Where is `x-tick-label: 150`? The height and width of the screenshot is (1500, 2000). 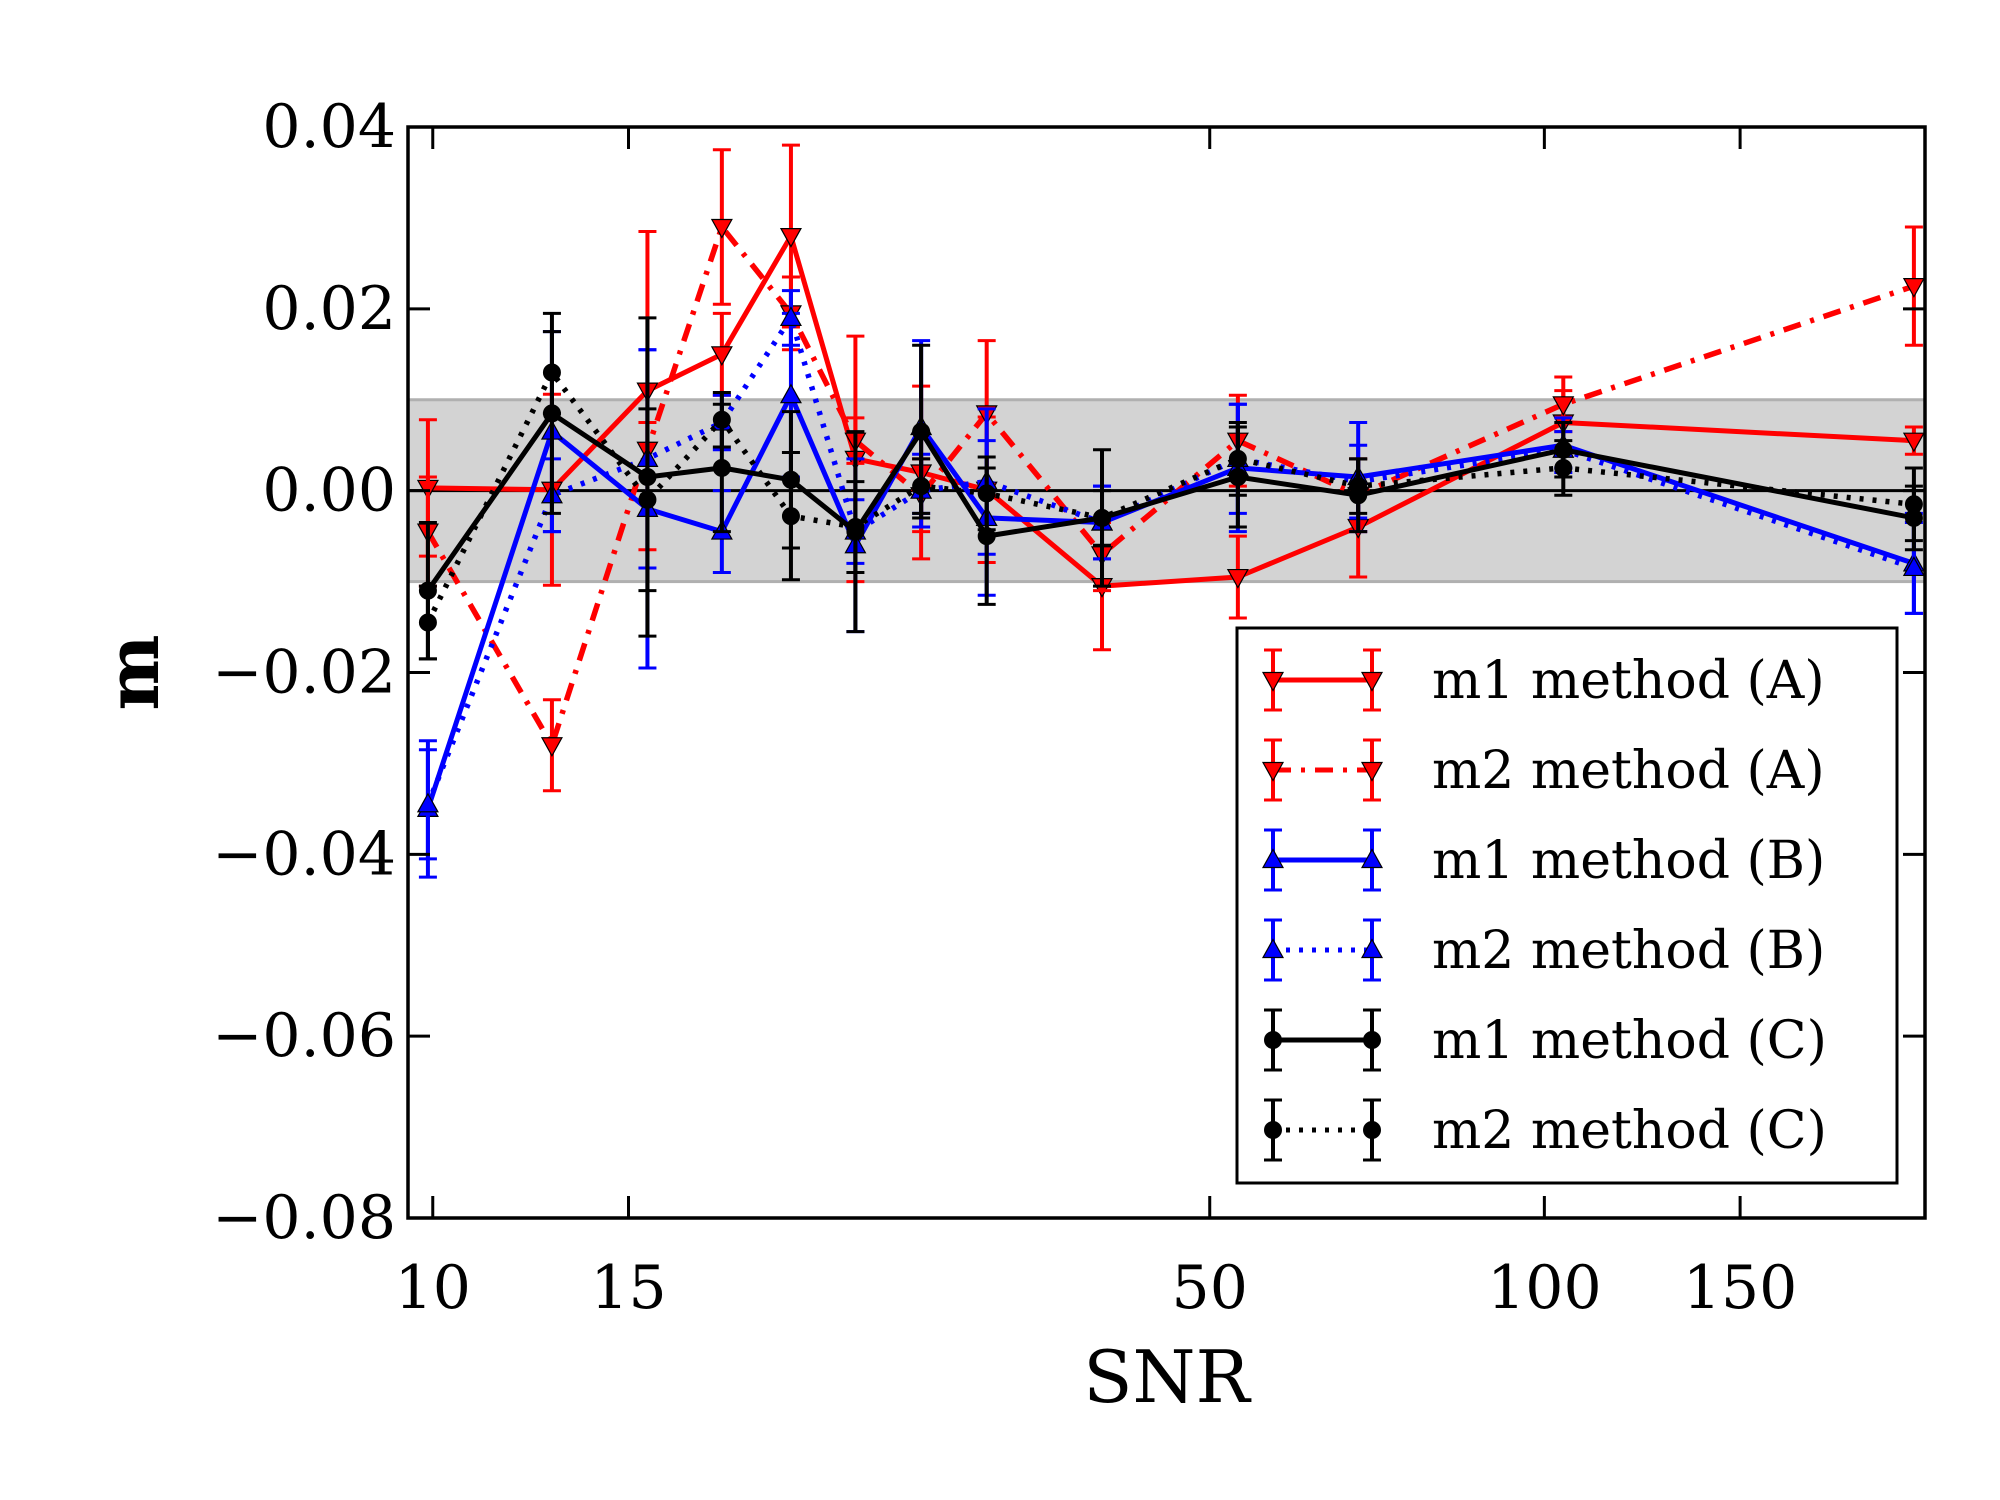 x-tick-label: 150 is located at coordinates (1740, 1288).